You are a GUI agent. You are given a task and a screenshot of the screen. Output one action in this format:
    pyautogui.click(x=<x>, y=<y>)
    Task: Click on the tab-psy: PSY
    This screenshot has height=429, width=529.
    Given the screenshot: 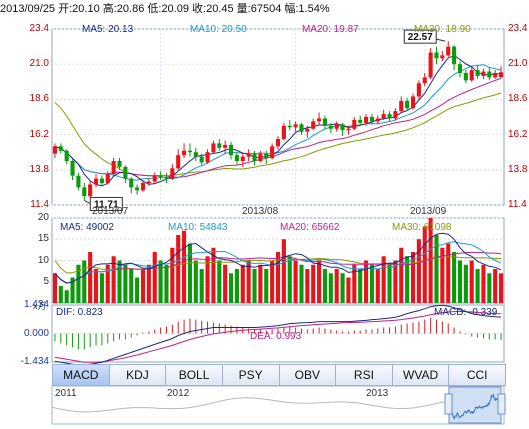 What is the action you would take?
    pyautogui.click(x=251, y=375)
    